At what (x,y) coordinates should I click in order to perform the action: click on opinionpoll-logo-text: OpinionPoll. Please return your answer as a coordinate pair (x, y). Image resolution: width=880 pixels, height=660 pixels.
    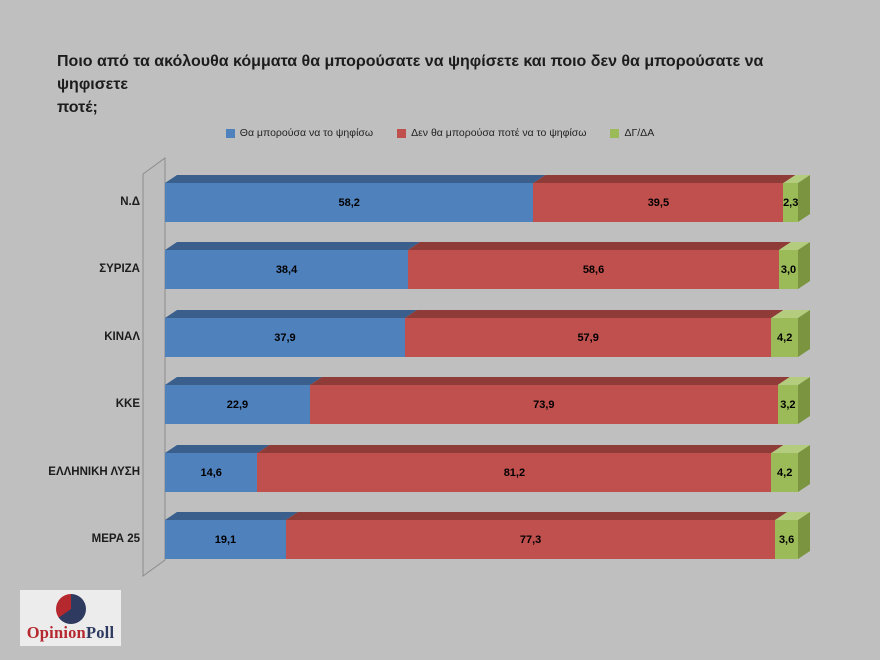
    Looking at the image, I should click on (70, 632).